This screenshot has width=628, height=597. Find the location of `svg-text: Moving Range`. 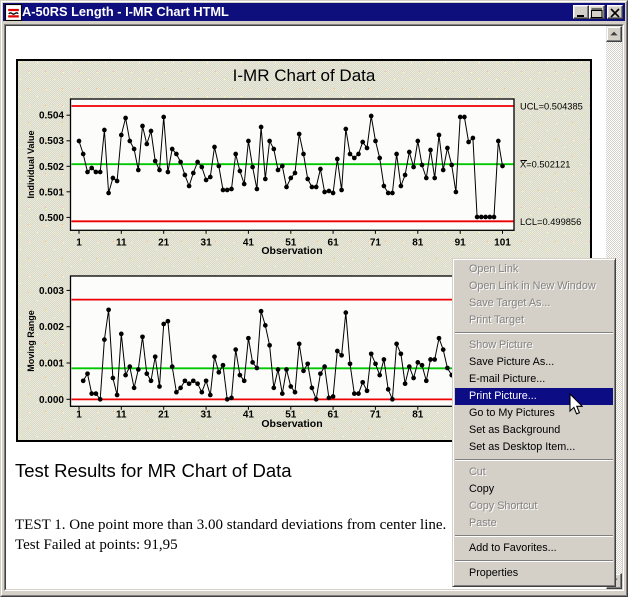

svg-text: Moving Range is located at coordinates (31, 341).